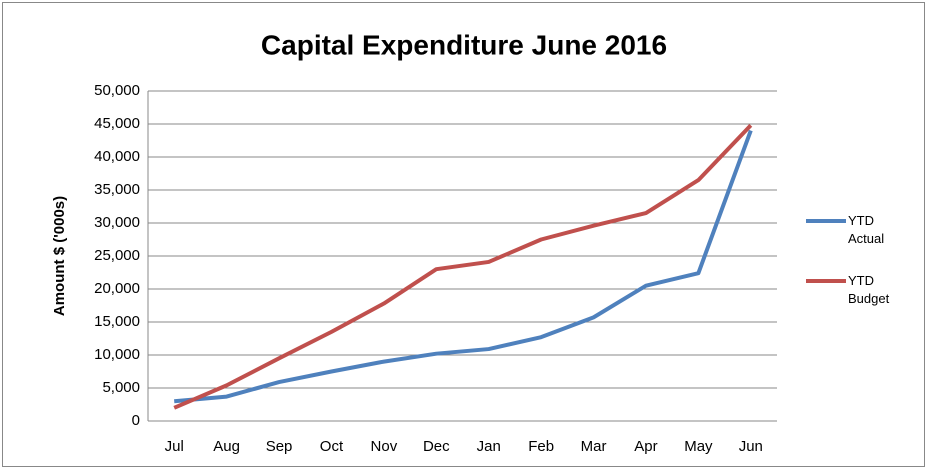 Image resolution: width=928 pixels, height=470 pixels. What do you see at coordinates (117, 222) in the screenshot?
I see `y-tick-label: 30,000` at bounding box center [117, 222].